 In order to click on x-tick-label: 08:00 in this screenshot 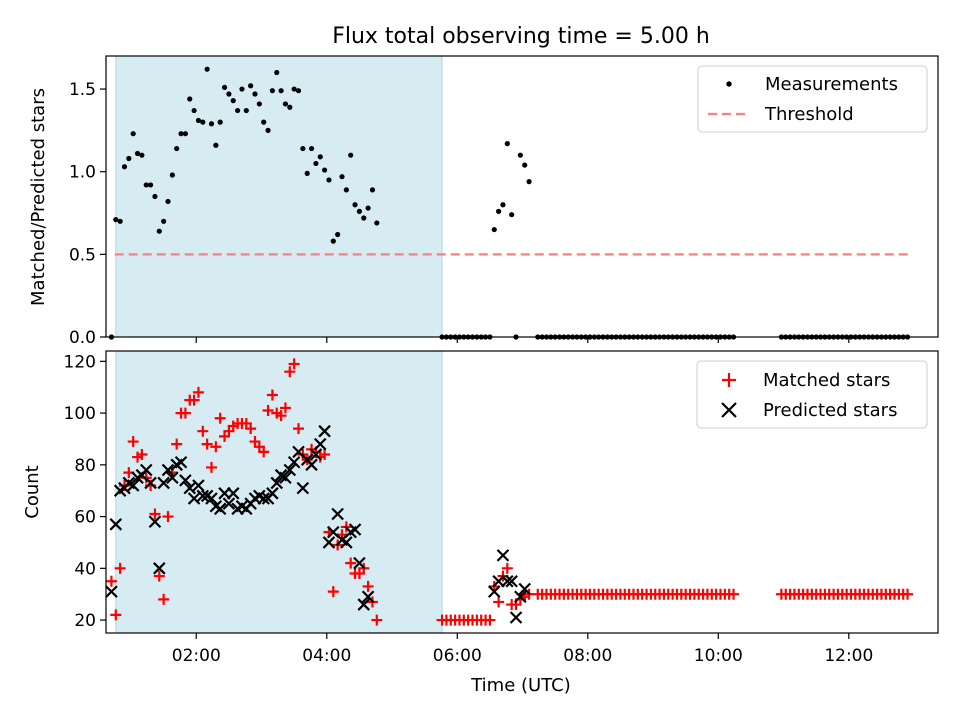, I will do `click(587, 656)`.